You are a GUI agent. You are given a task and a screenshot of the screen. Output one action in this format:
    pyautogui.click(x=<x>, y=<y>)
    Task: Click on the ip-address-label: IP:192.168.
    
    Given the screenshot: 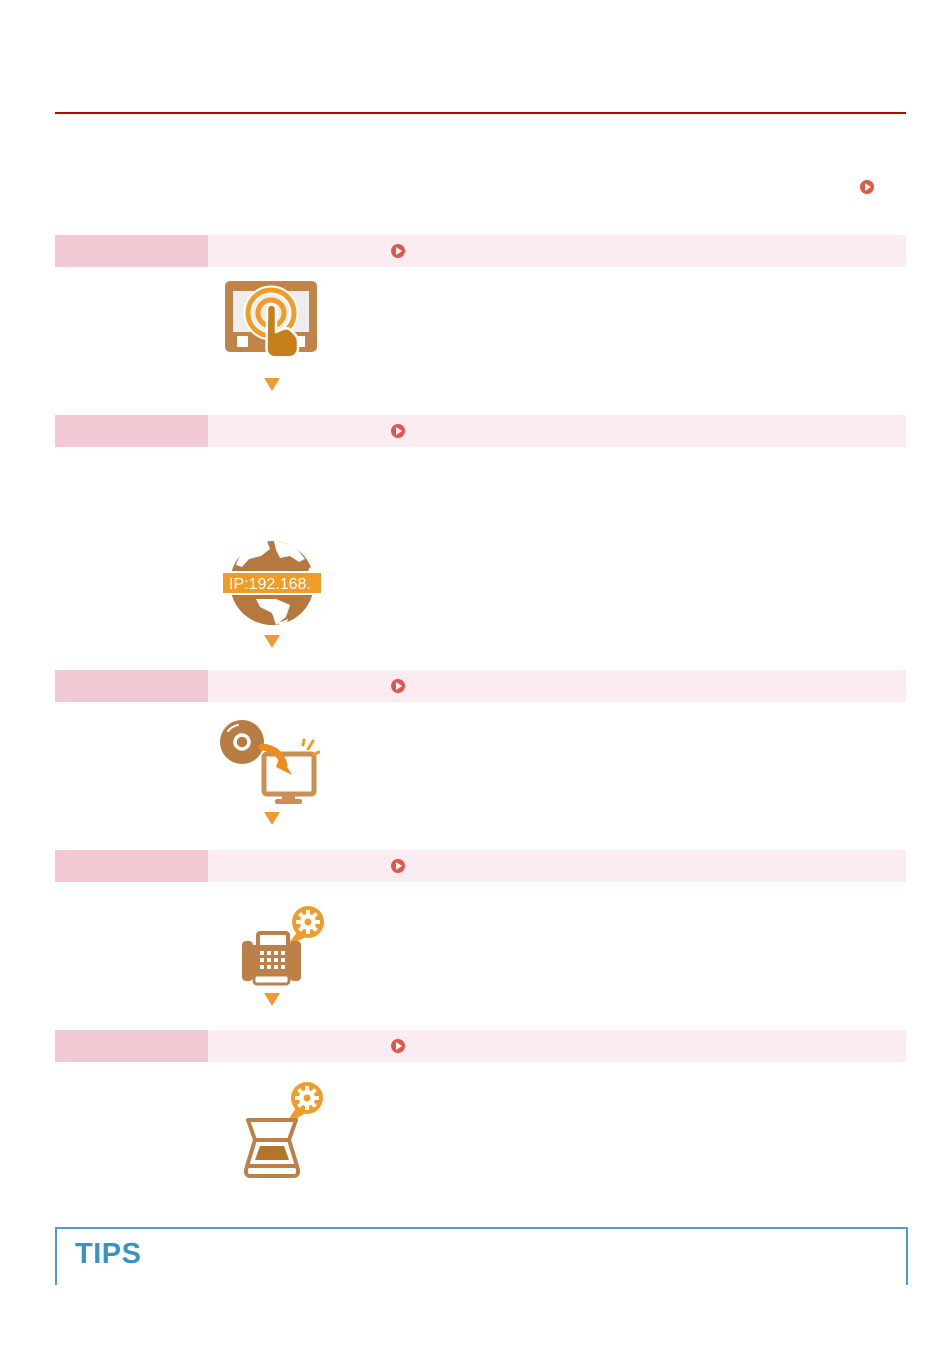 What is the action you would take?
    pyautogui.click(x=270, y=584)
    